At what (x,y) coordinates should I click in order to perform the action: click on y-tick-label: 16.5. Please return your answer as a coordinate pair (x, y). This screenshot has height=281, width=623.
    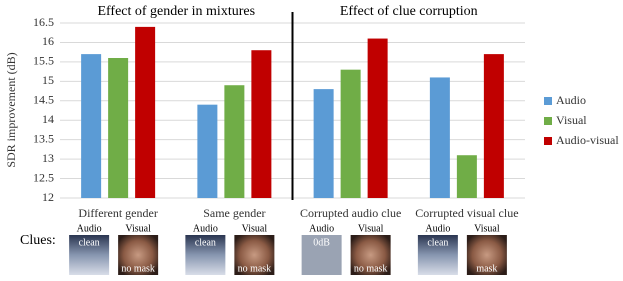
    Looking at the image, I should click on (43, 22).